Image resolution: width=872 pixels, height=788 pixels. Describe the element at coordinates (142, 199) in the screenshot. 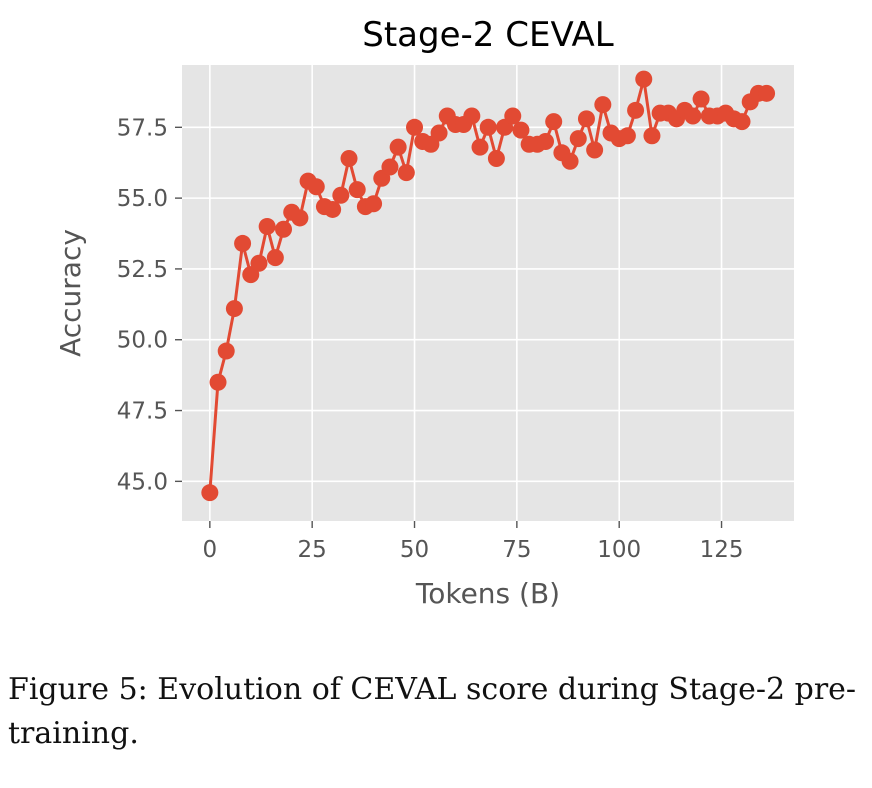

I see `y-tick-label: 55.0` at that location.